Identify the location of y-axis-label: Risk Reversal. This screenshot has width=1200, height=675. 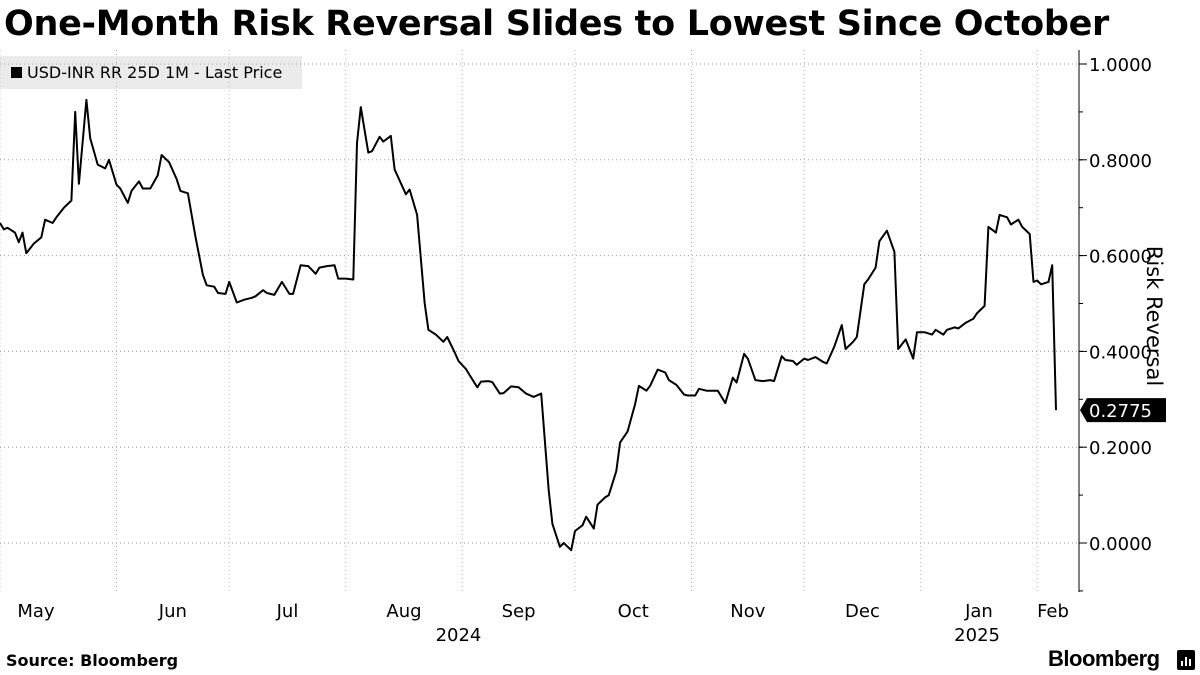
(1154, 316).